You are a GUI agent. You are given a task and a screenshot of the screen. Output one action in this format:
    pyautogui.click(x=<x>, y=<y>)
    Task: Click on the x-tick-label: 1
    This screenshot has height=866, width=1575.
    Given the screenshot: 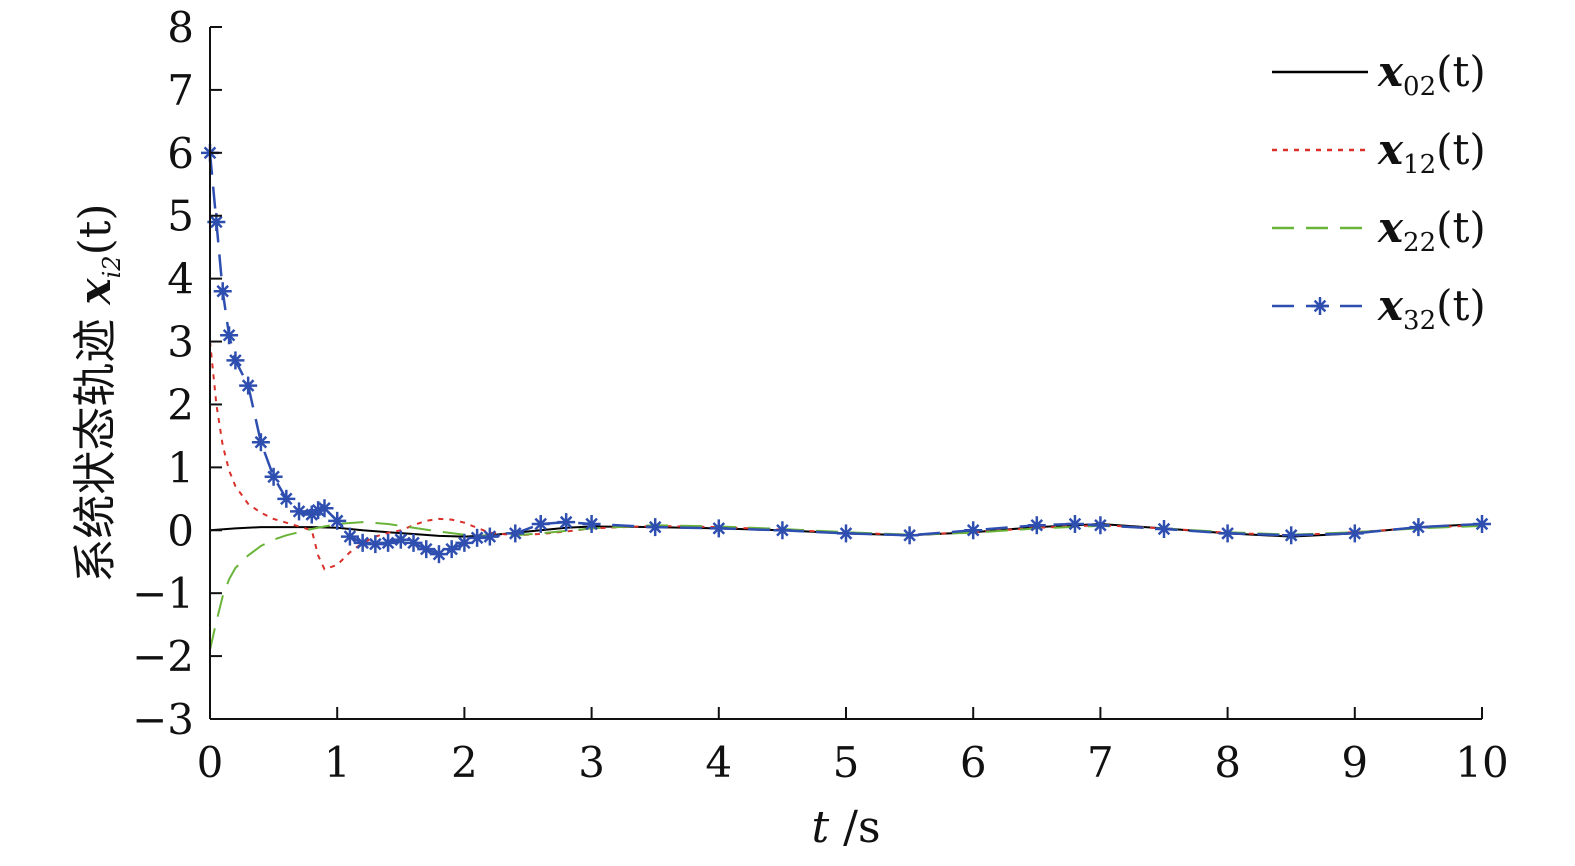 What is the action you would take?
    pyautogui.click(x=337, y=762)
    